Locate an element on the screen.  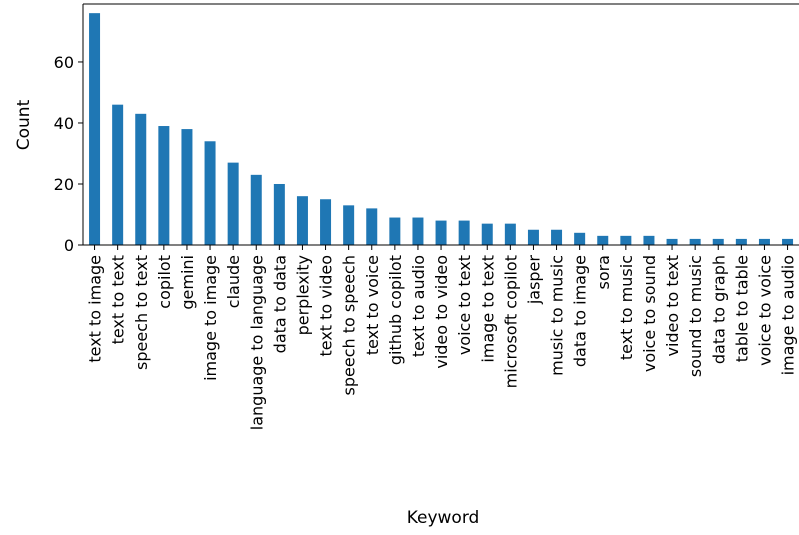
x-tick-label: text to video is located at coordinates (326, 306).